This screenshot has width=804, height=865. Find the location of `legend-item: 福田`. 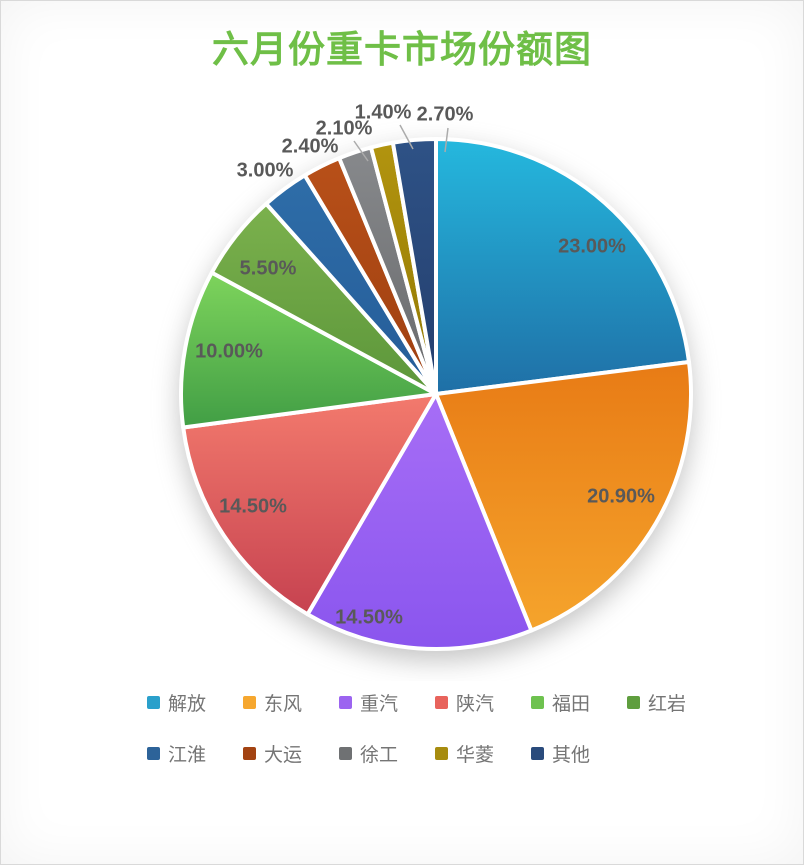

legend-item: 福田 is located at coordinates (579, 702).